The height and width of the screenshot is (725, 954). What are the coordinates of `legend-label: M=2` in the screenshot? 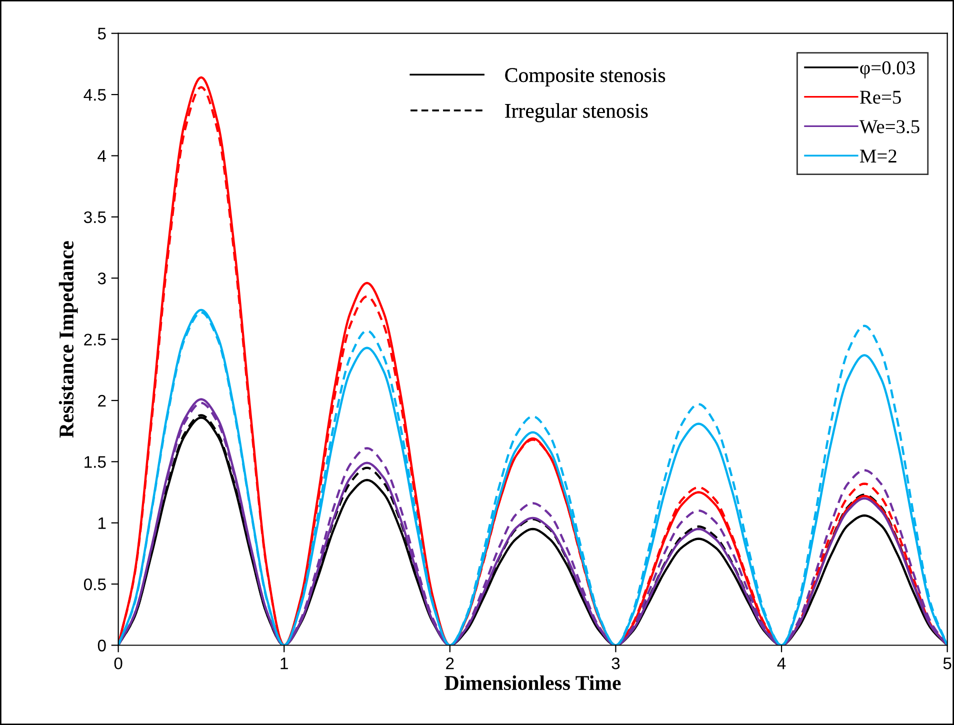 It's located at (878, 156).